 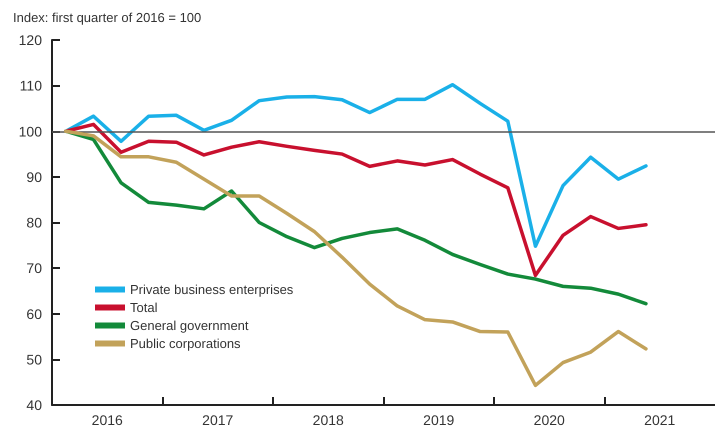 What do you see at coordinates (660, 420) in the screenshot?
I see `x-tick-label: 2021` at bounding box center [660, 420].